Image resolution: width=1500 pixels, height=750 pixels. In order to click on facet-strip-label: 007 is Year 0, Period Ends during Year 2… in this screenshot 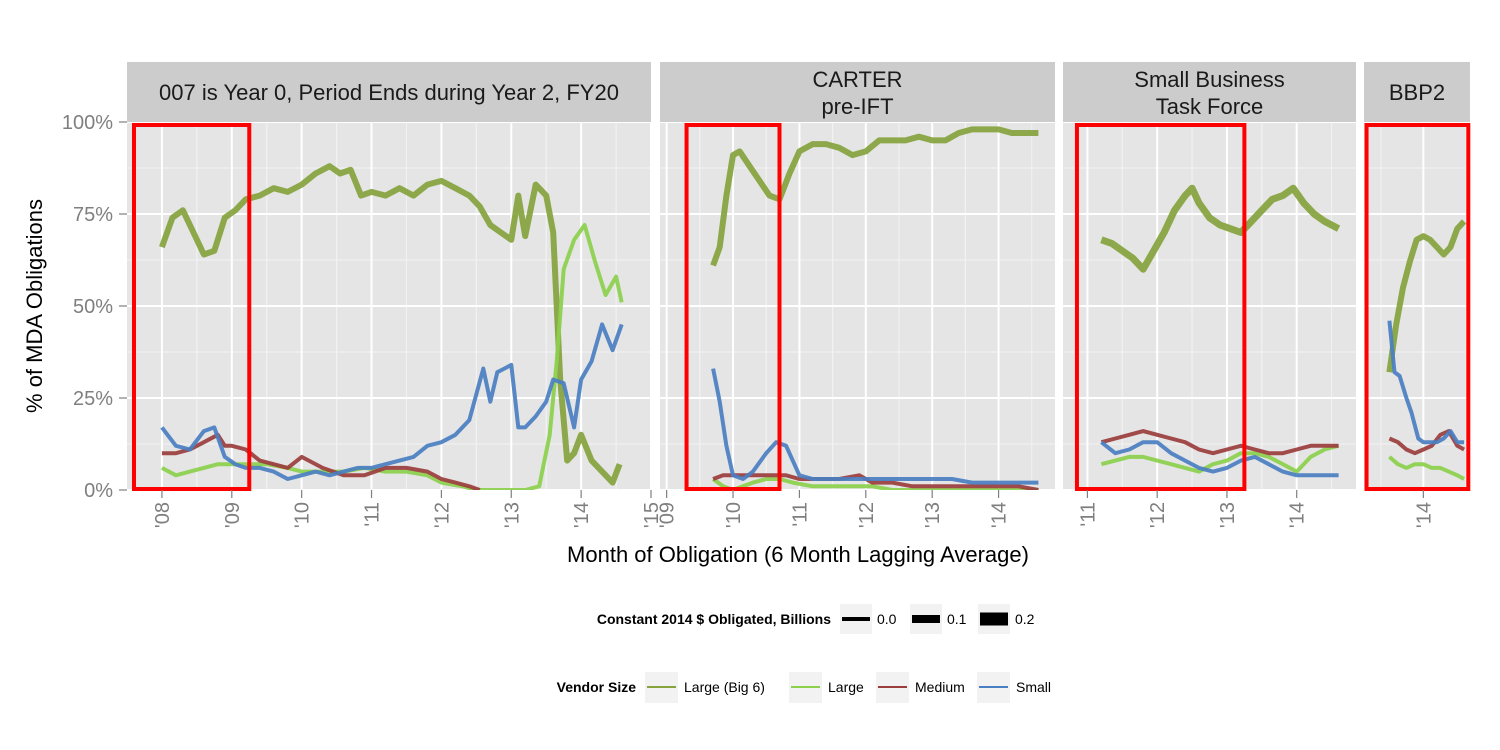, I will do `click(389, 92)`.